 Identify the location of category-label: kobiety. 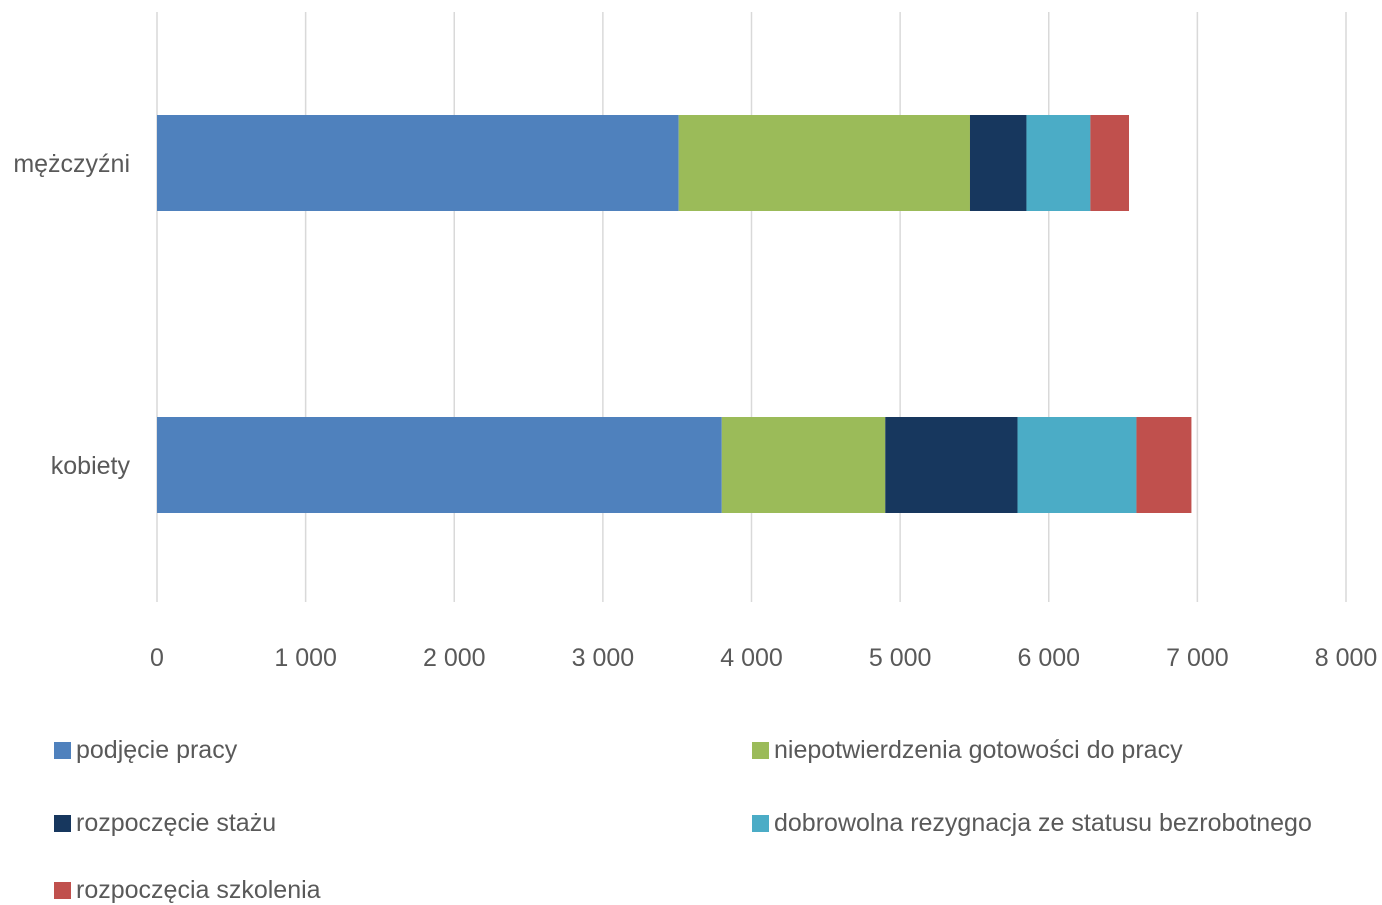
(91, 466).